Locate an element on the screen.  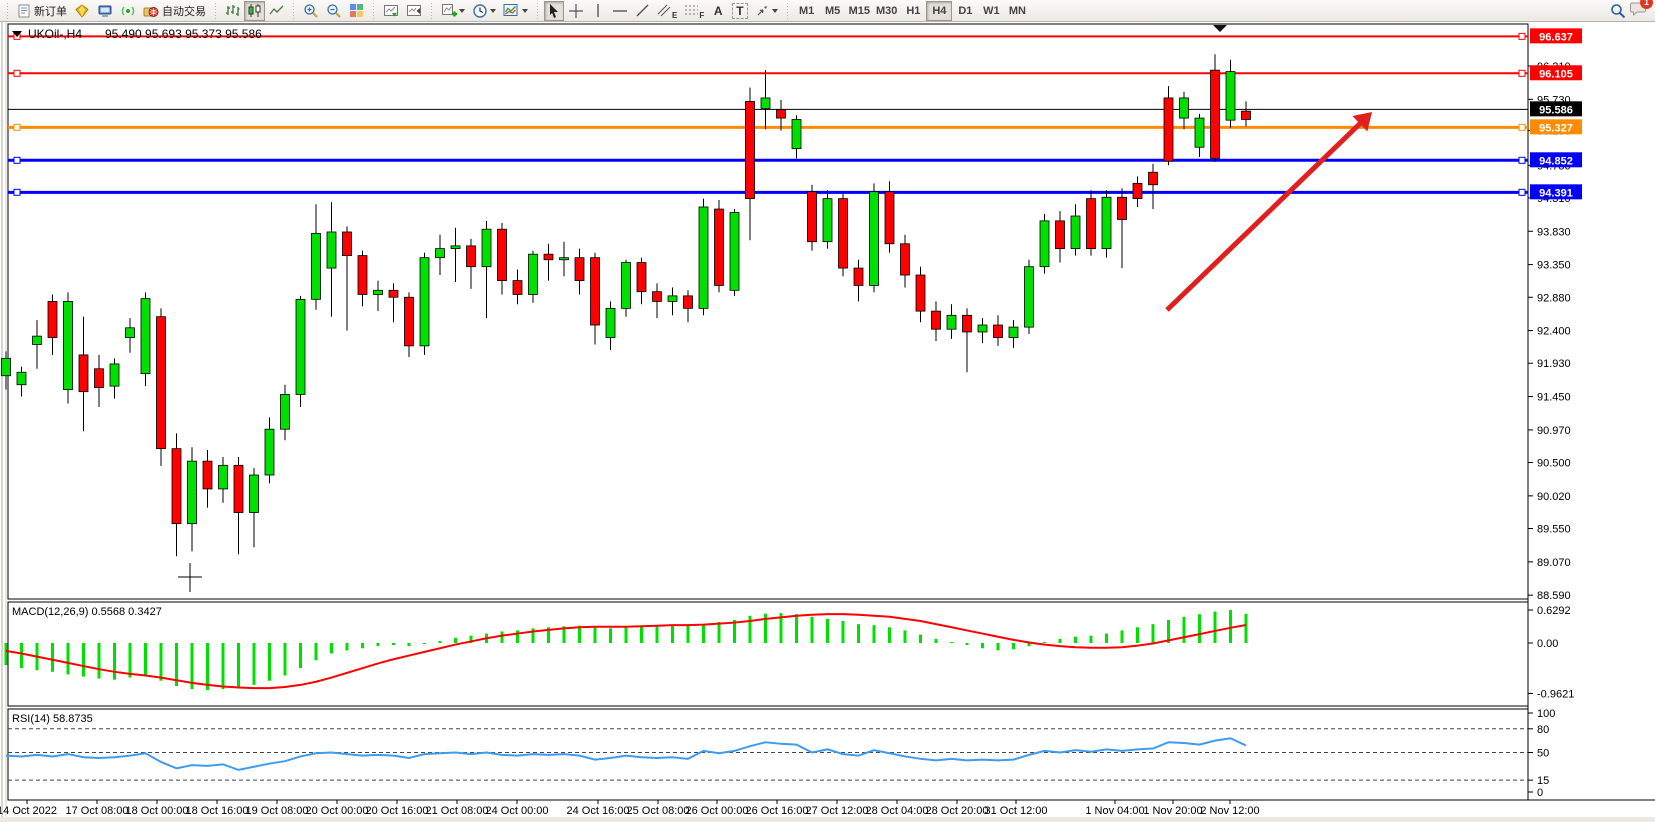
terminal-button is located at coordinates (105, 11).